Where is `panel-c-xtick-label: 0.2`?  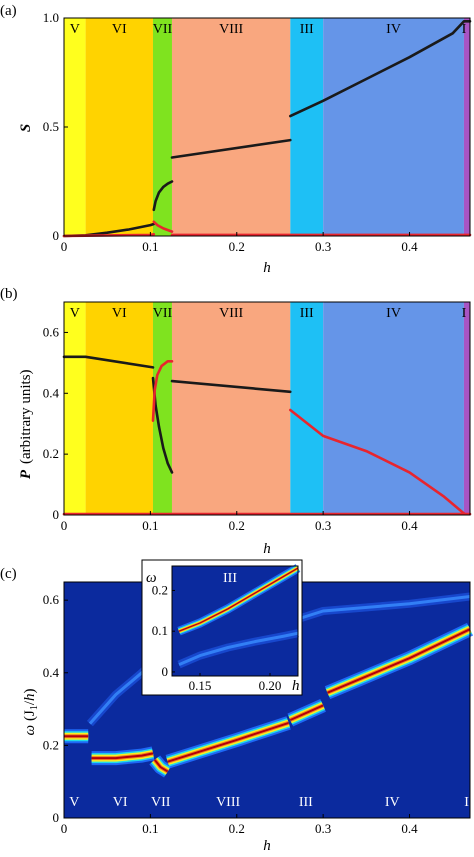 panel-c-xtick-label: 0.2 is located at coordinates (237, 828).